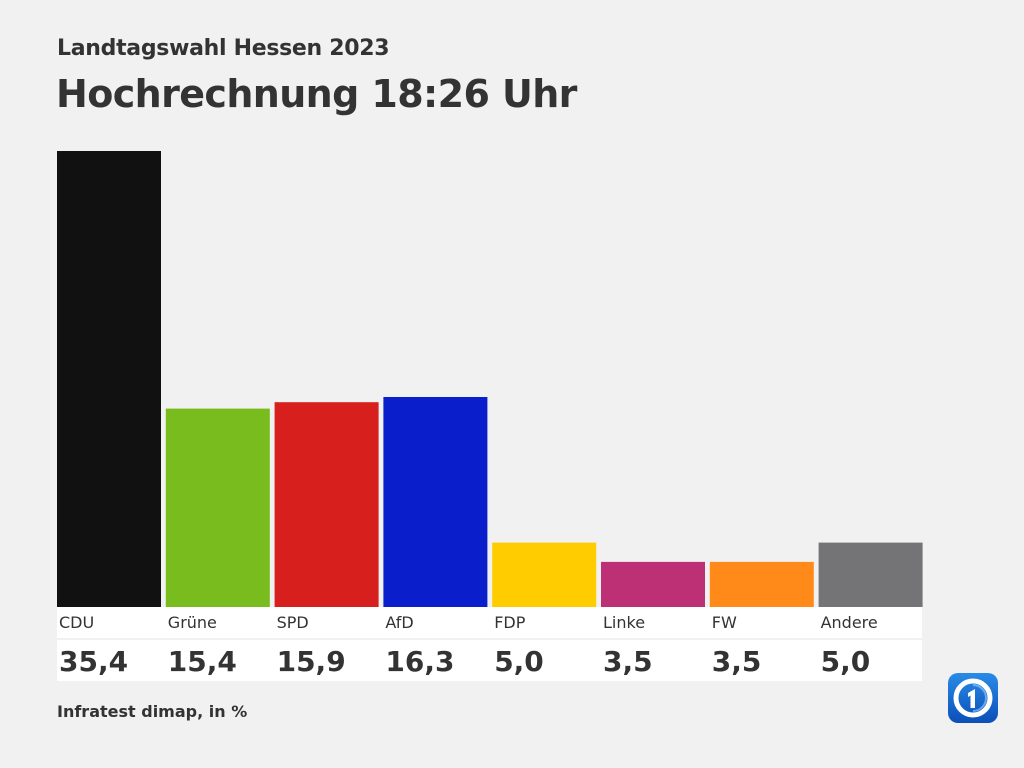 The width and height of the screenshot is (1024, 768). What do you see at coordinates (870, 574) in the screenshot?
I see `bar-andere` at bounding box center [870, 574].